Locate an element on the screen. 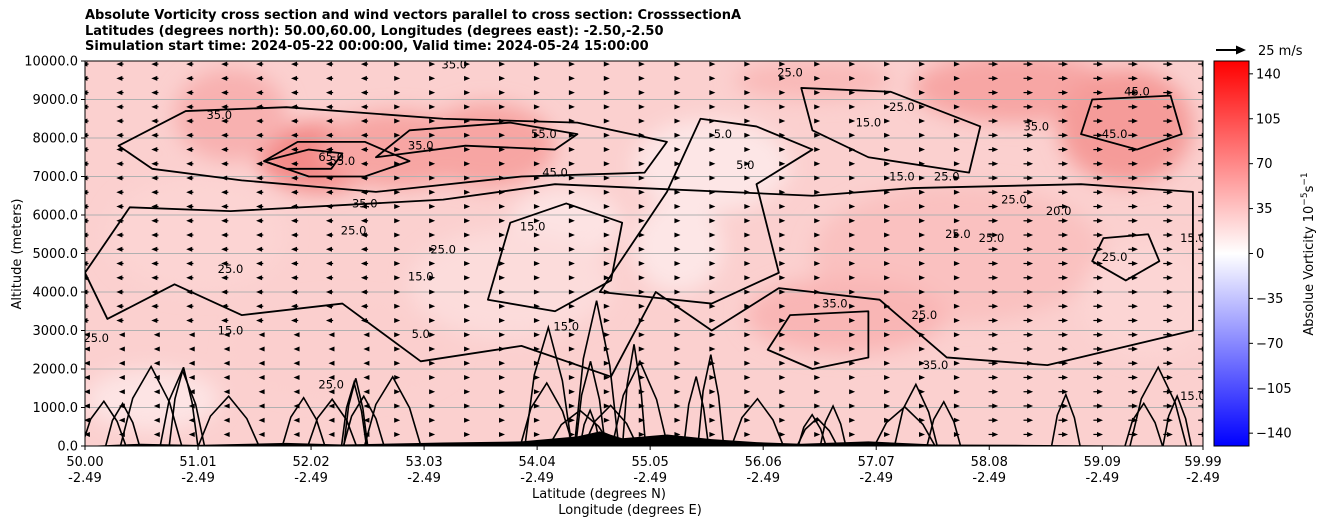 This screenshot has width=1332, height=526. x-axis-label-2: Longitude (degrees E) is located at coordinates (630, 510).